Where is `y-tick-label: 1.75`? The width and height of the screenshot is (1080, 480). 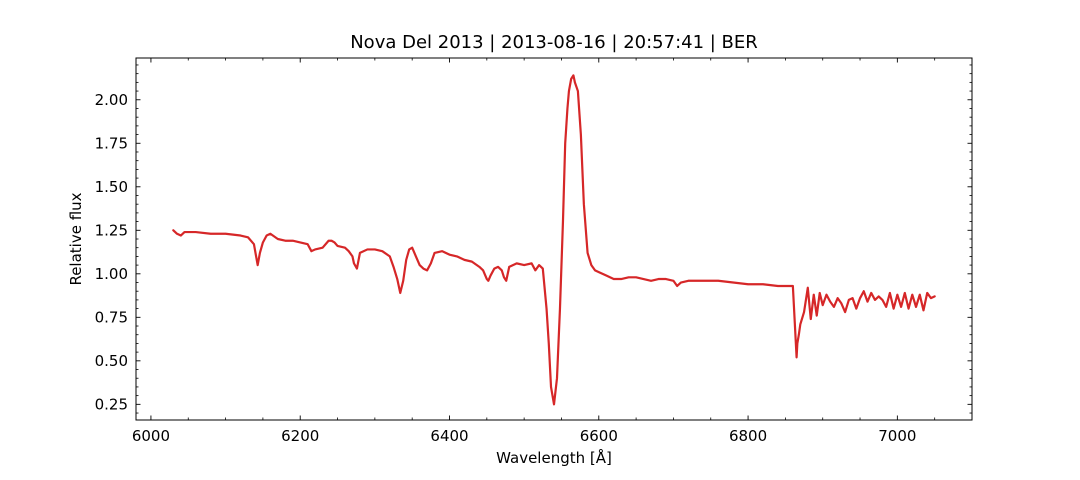
y-tick-label: 1.75 is located at coordinates (111, 143).